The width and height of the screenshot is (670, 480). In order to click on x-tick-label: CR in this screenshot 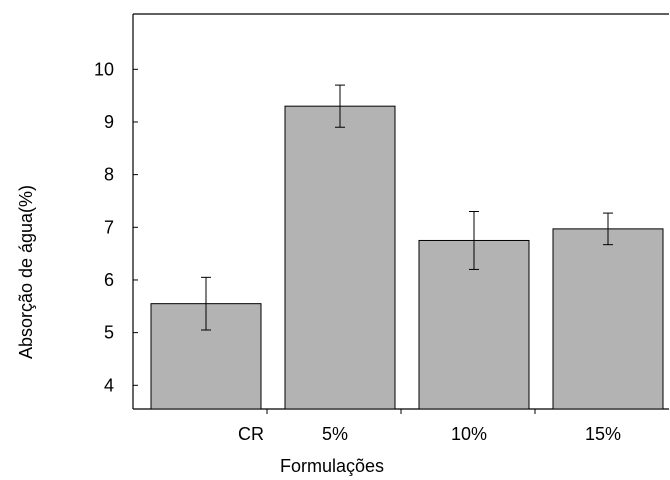, I will do `click(251, 434)`.